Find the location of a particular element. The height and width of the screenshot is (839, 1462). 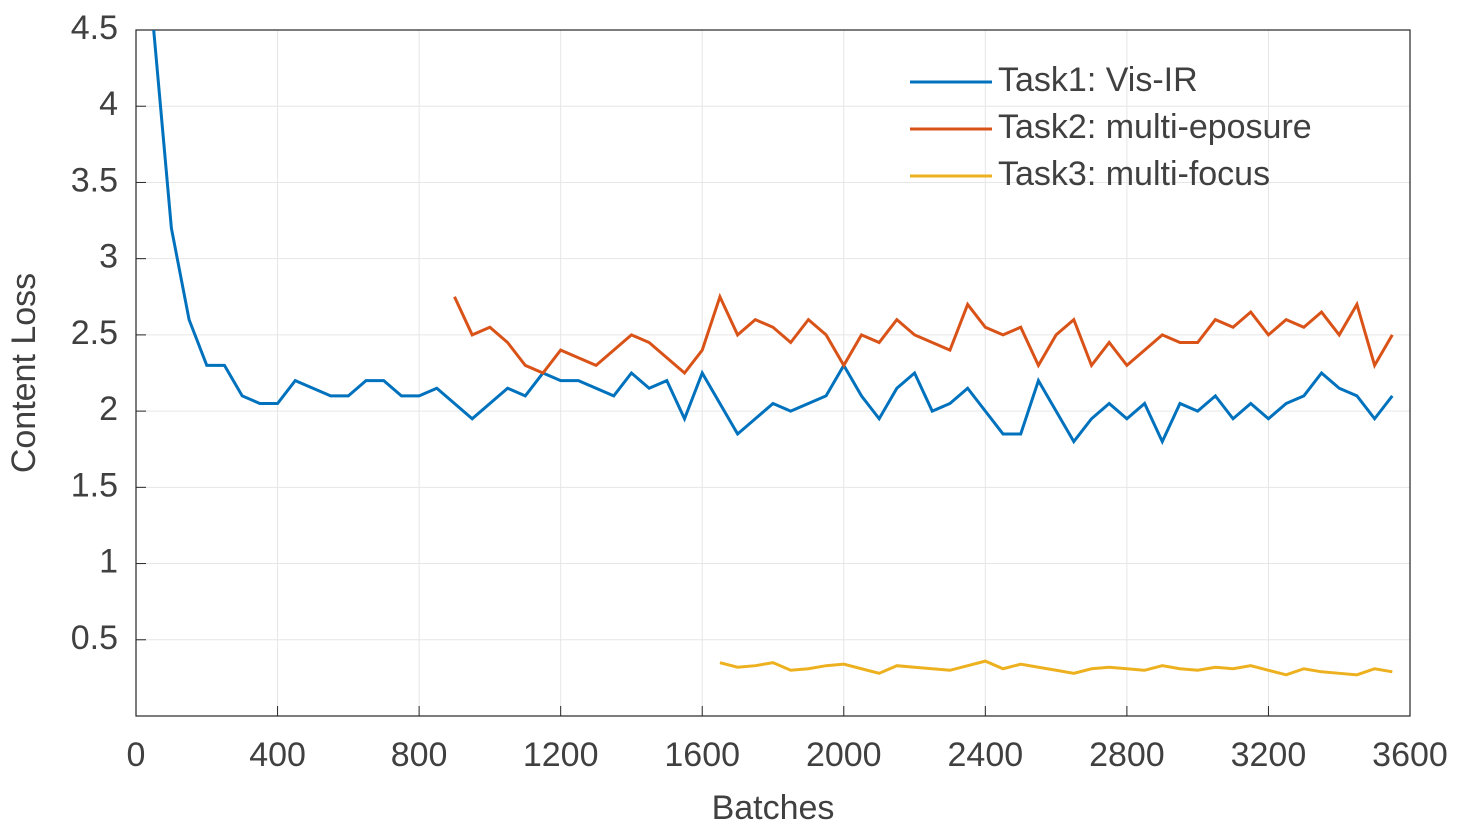

y-tick-label: 2.5 is located at coordinates (94, 333).